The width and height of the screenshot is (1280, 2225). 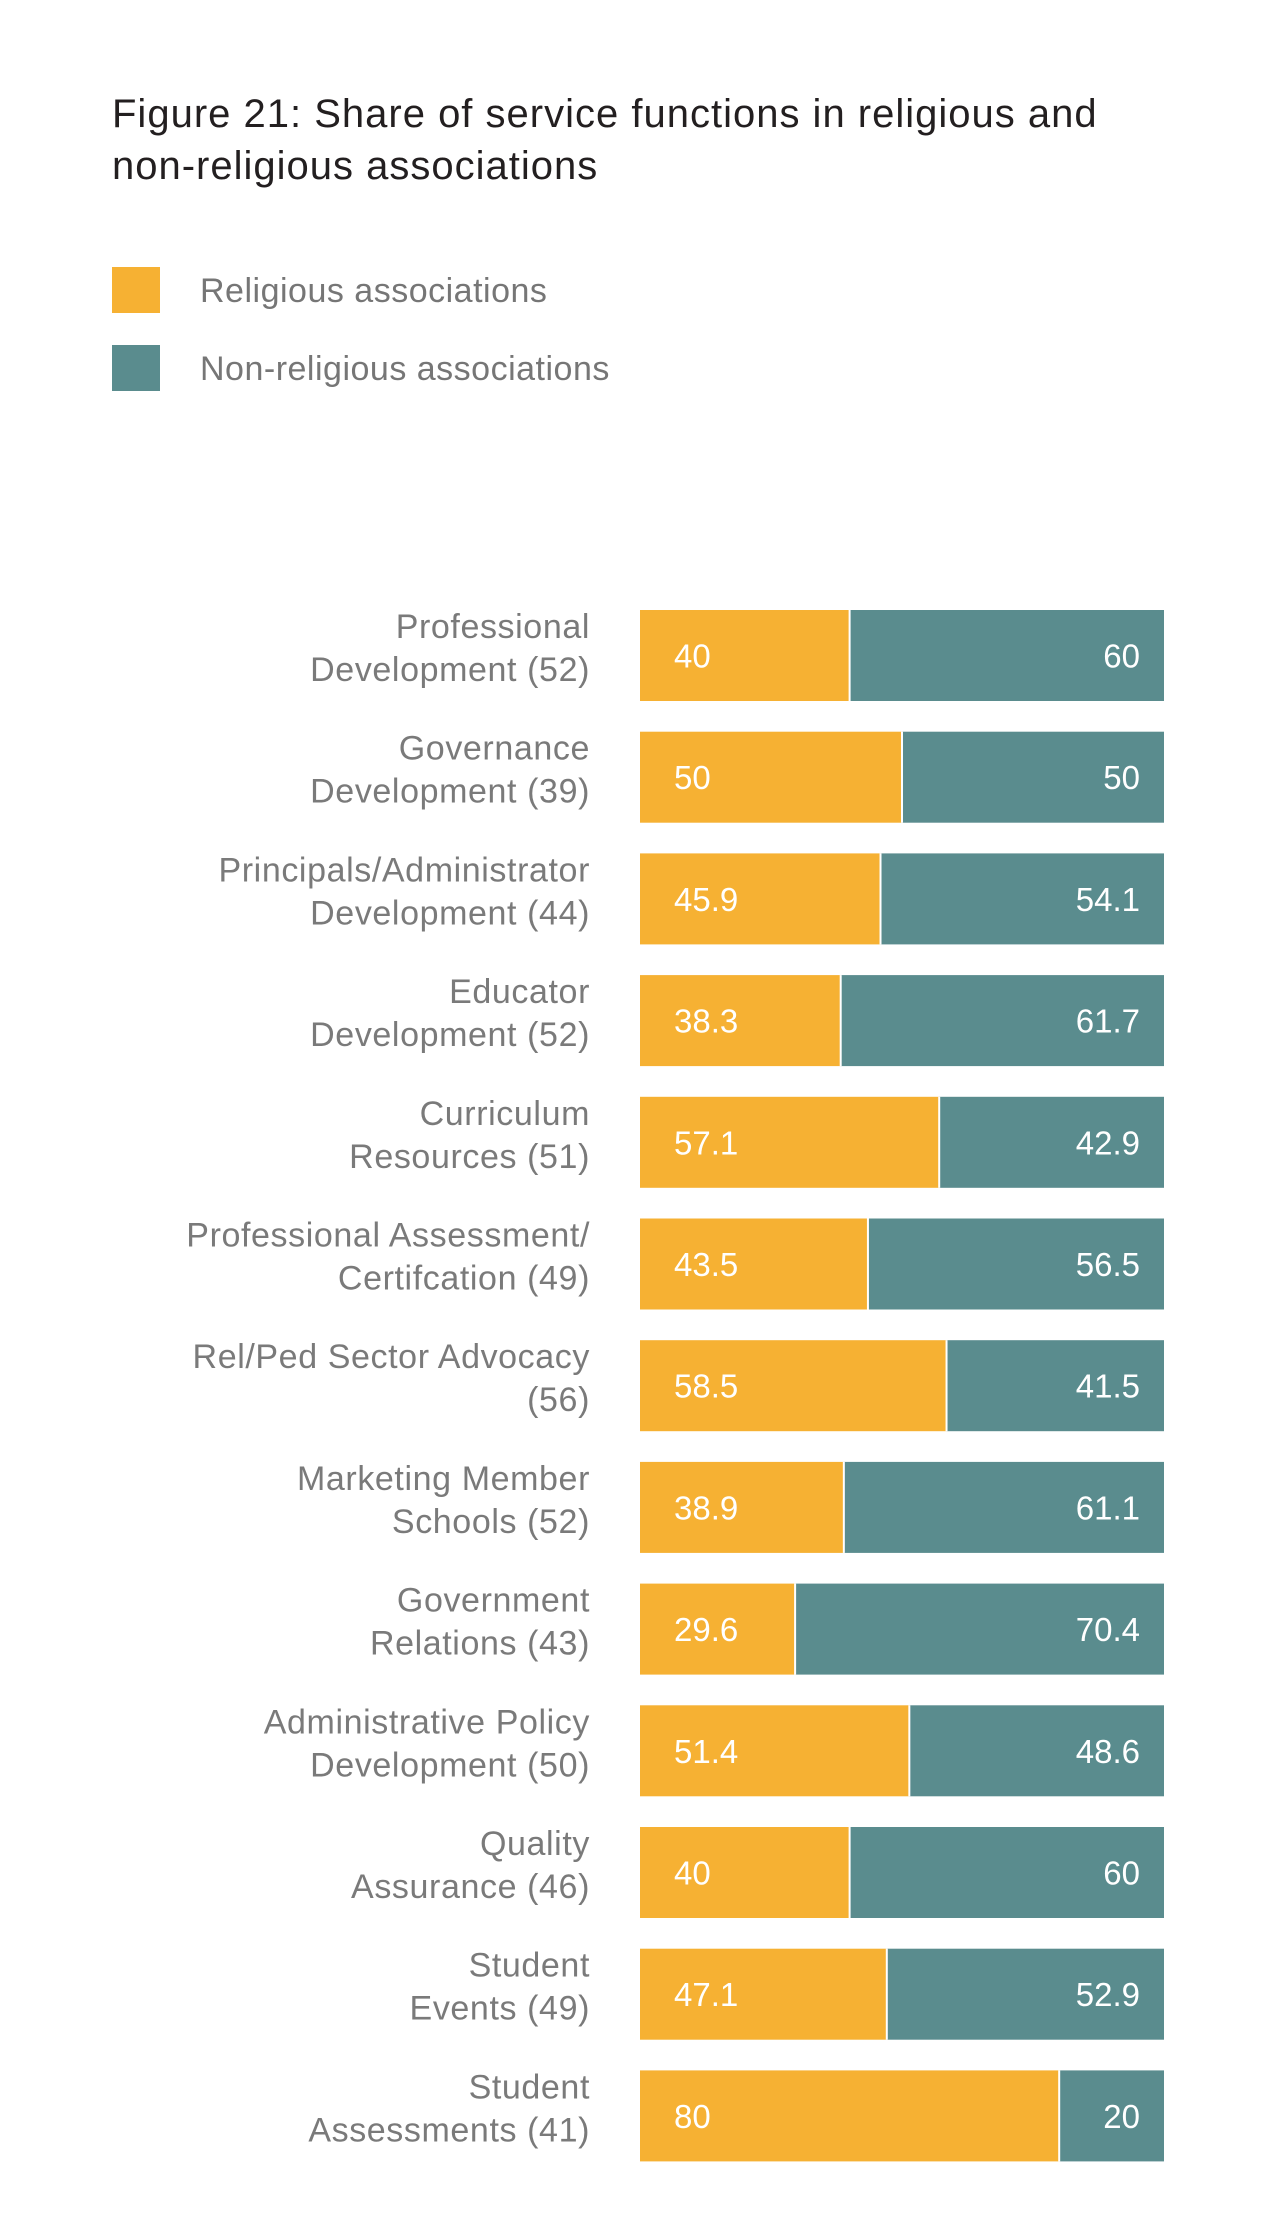 What do you see at coordinates (391, 1378) in the screenshot?
I see `category-label: Rel/Ped Sector Advocacy (56)` at bounding box center [391, 1378].